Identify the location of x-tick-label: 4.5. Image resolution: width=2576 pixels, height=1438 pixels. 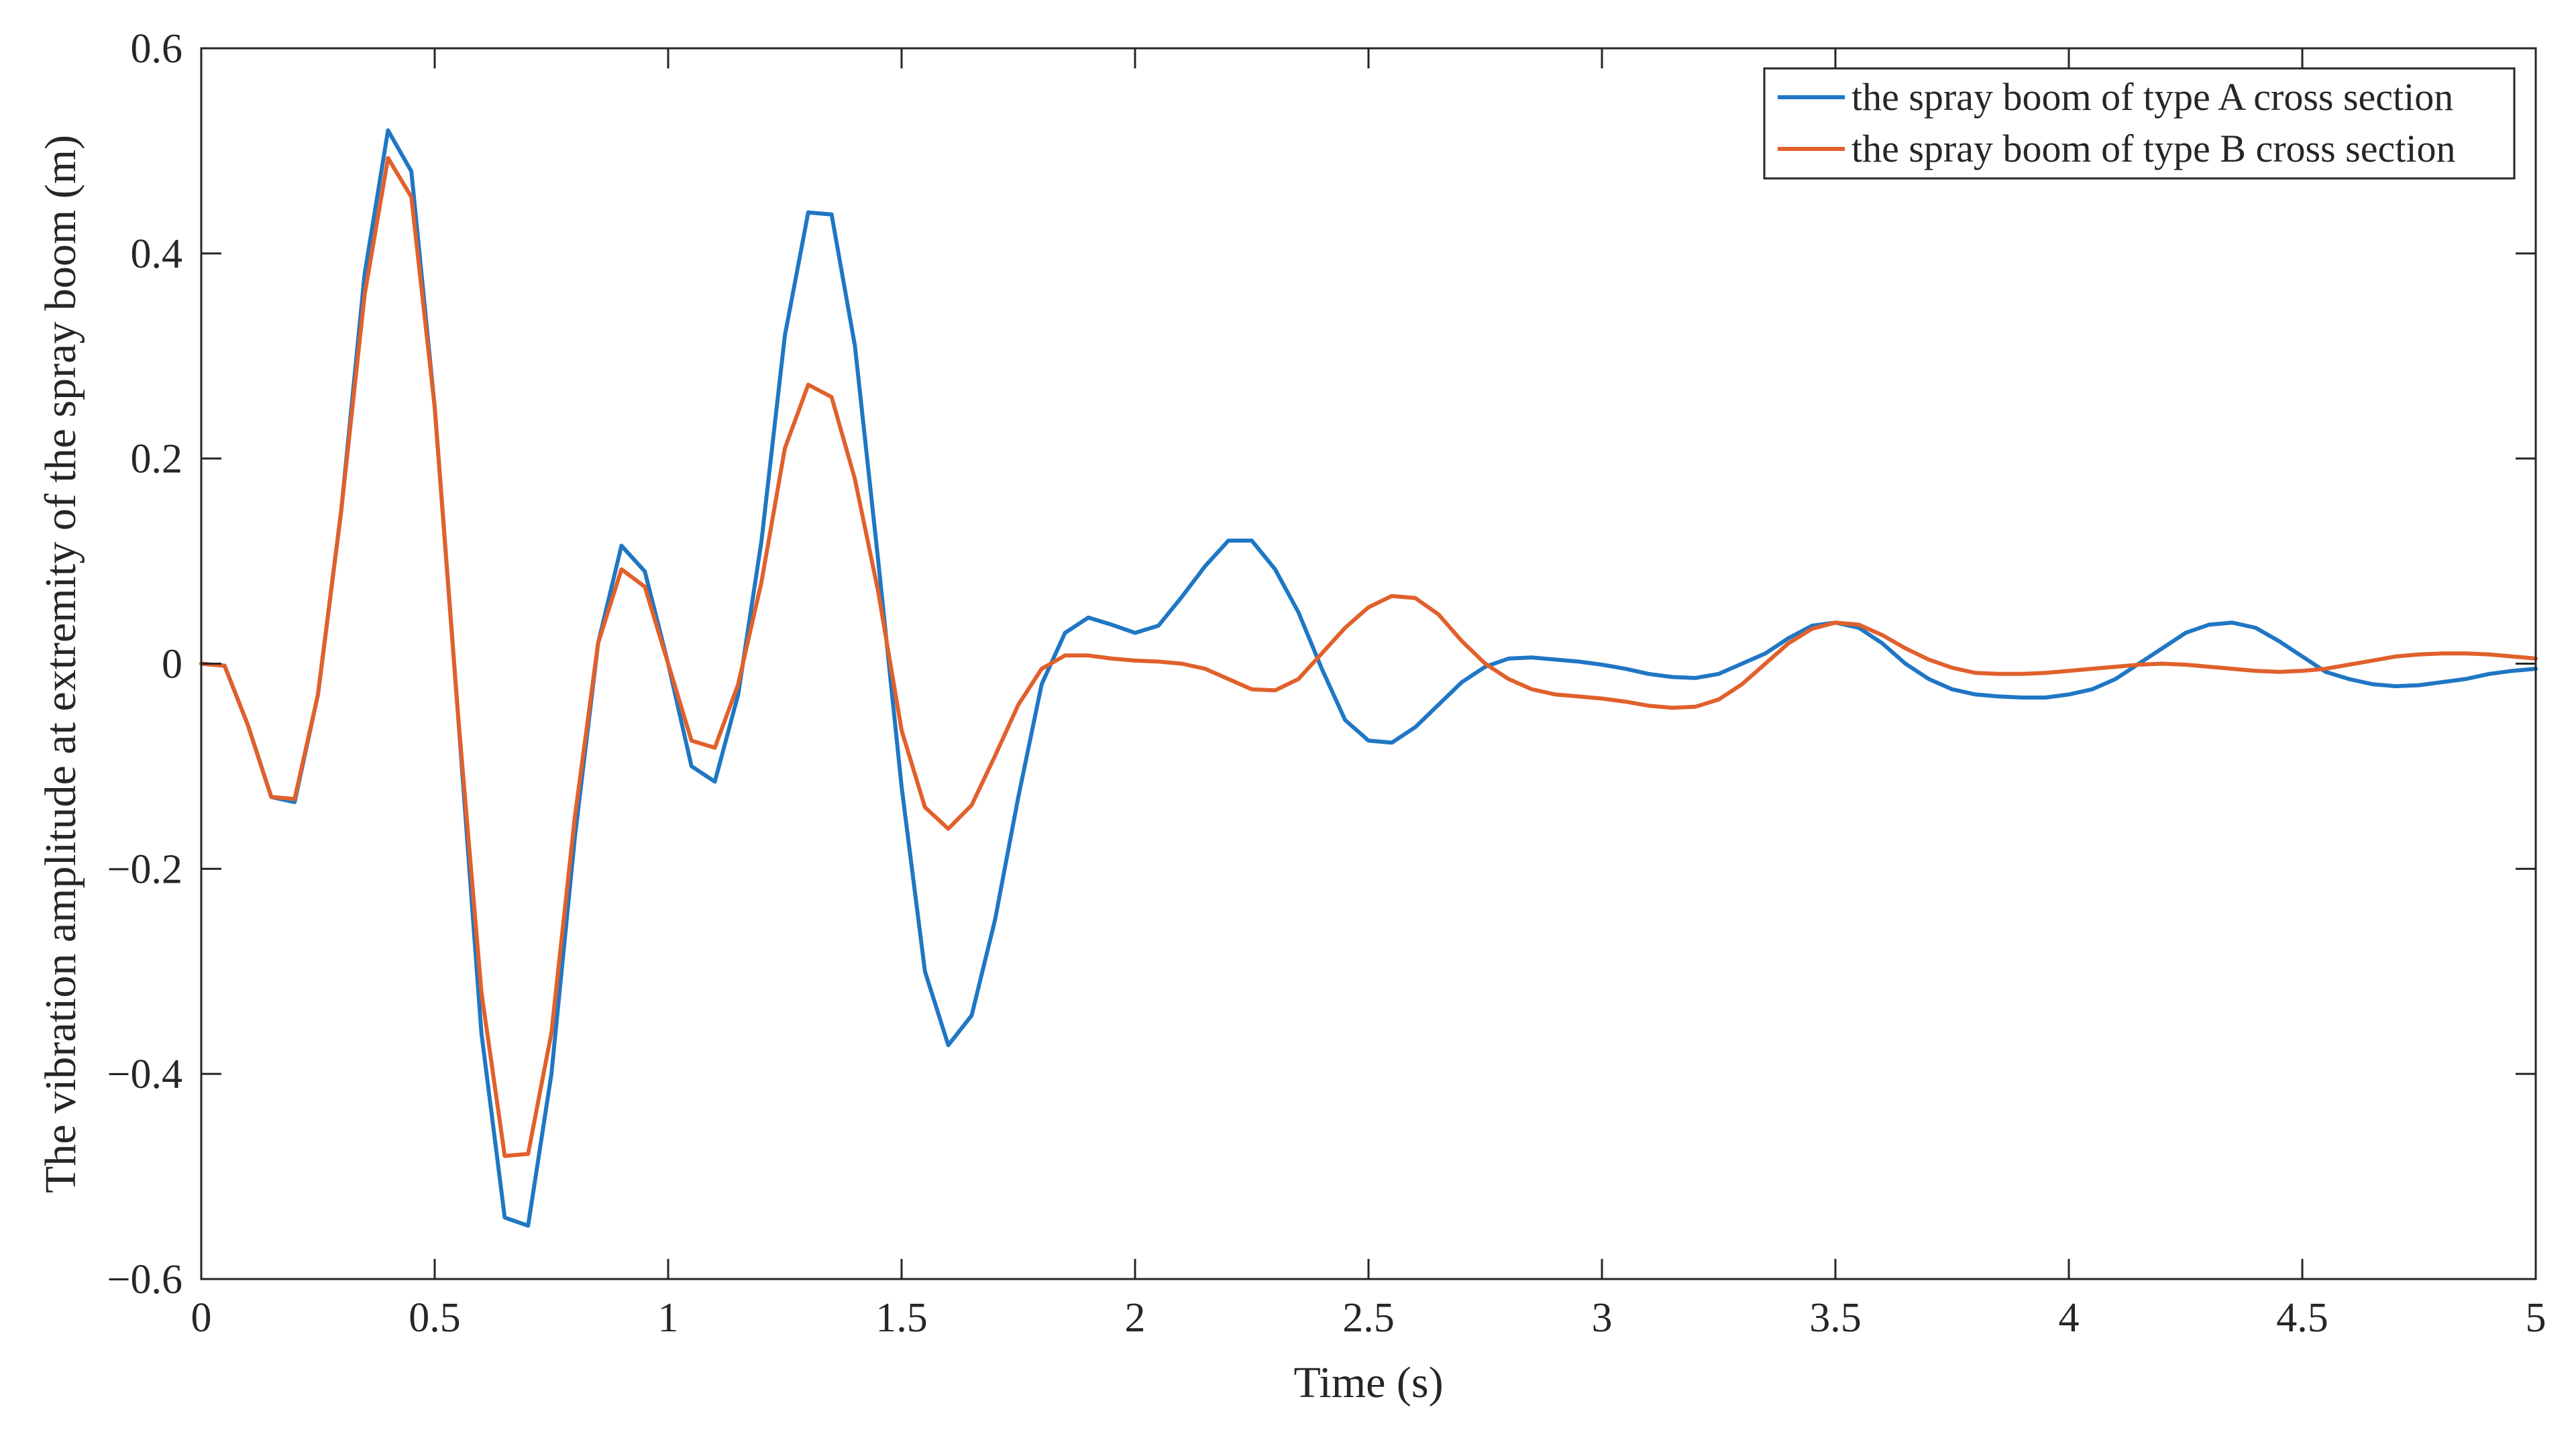
(2302, 1318).